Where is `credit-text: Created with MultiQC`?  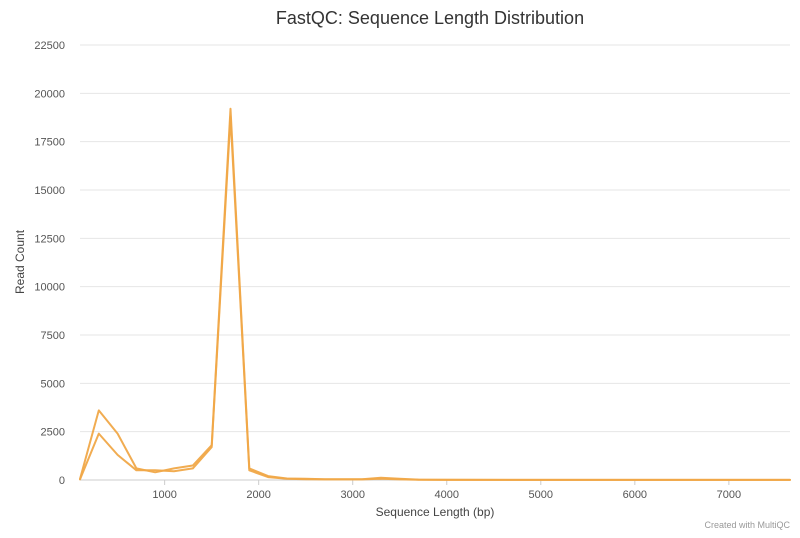 credit-text: Created with MultiQC is located at coordinates (747, 525).